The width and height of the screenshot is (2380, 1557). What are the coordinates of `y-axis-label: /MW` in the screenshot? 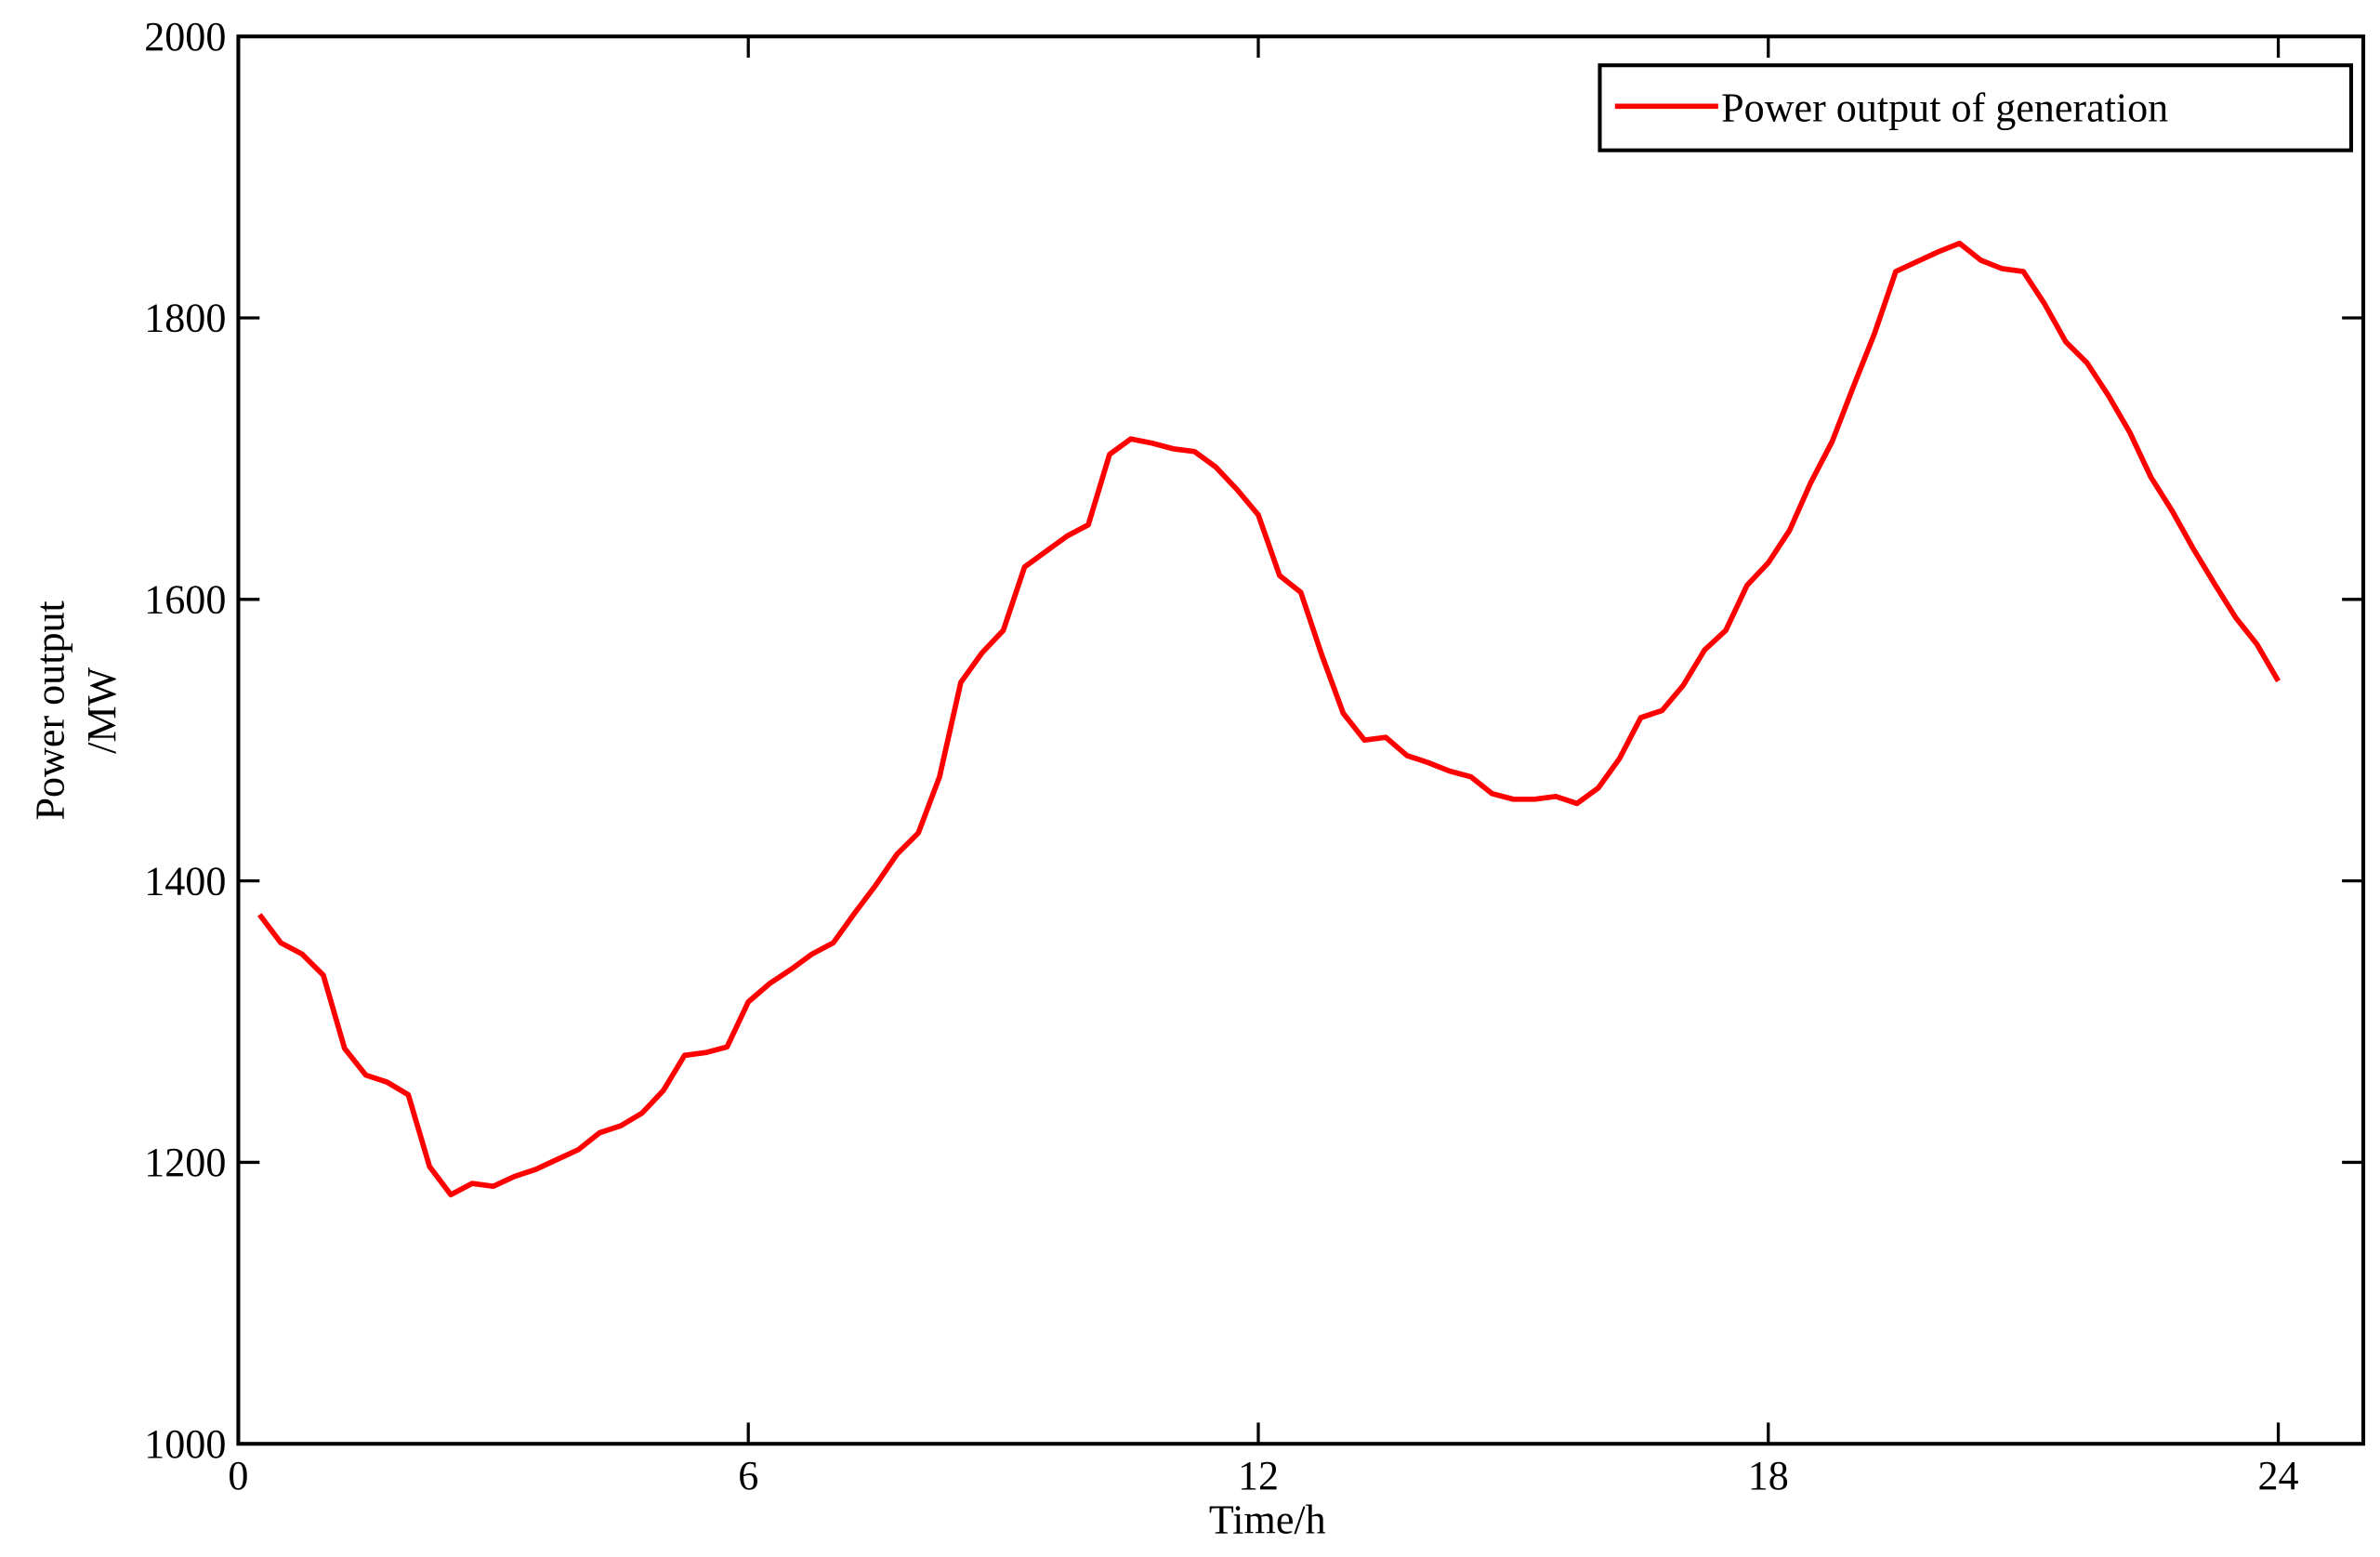 It's located at (102, 709).